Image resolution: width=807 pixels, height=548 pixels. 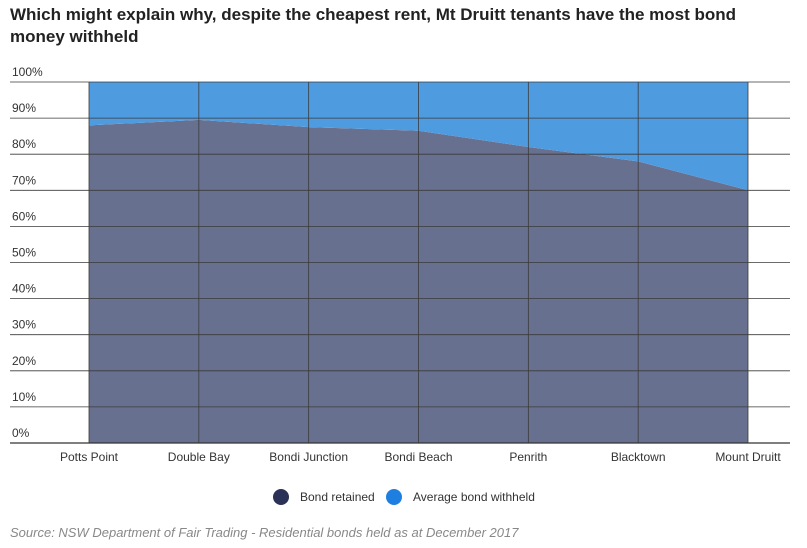 I want to click on legend: Bond retained Average bond withheld, so click(x=404, y=497).